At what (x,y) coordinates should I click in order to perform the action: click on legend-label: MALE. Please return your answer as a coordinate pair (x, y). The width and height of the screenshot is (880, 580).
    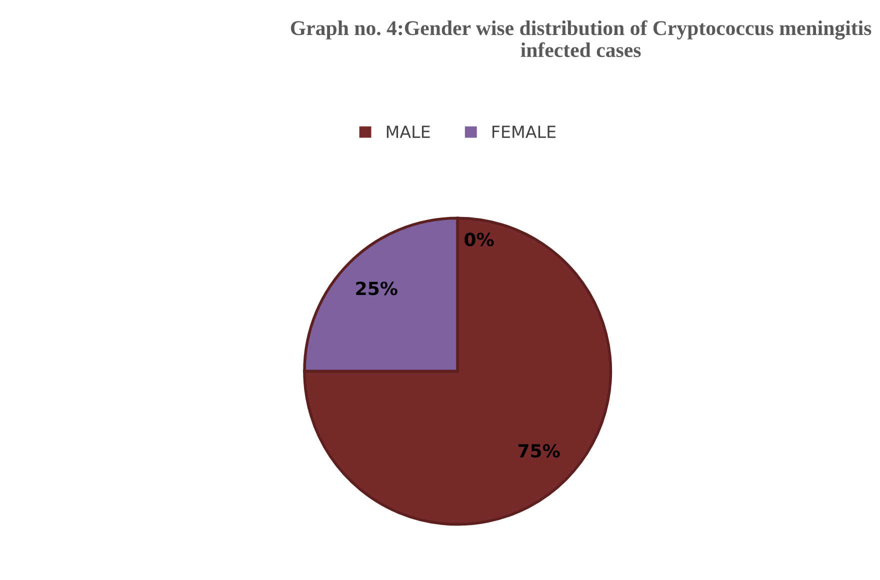
    Looking at the image, I should click on (408, 132).